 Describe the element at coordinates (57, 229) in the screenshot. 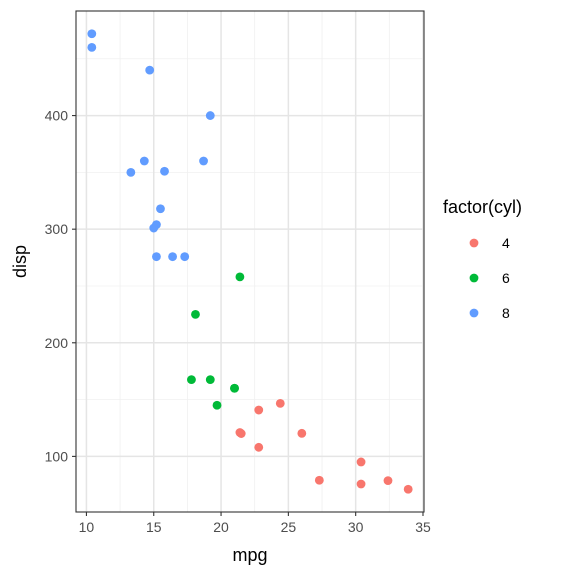

I see `y-tick-label: 300` at that location.